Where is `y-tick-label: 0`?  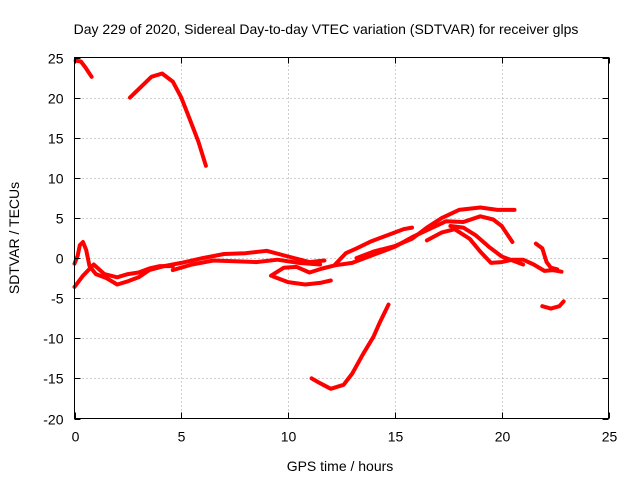
y-tick-label: 0 is located at coordinates (60, 259).